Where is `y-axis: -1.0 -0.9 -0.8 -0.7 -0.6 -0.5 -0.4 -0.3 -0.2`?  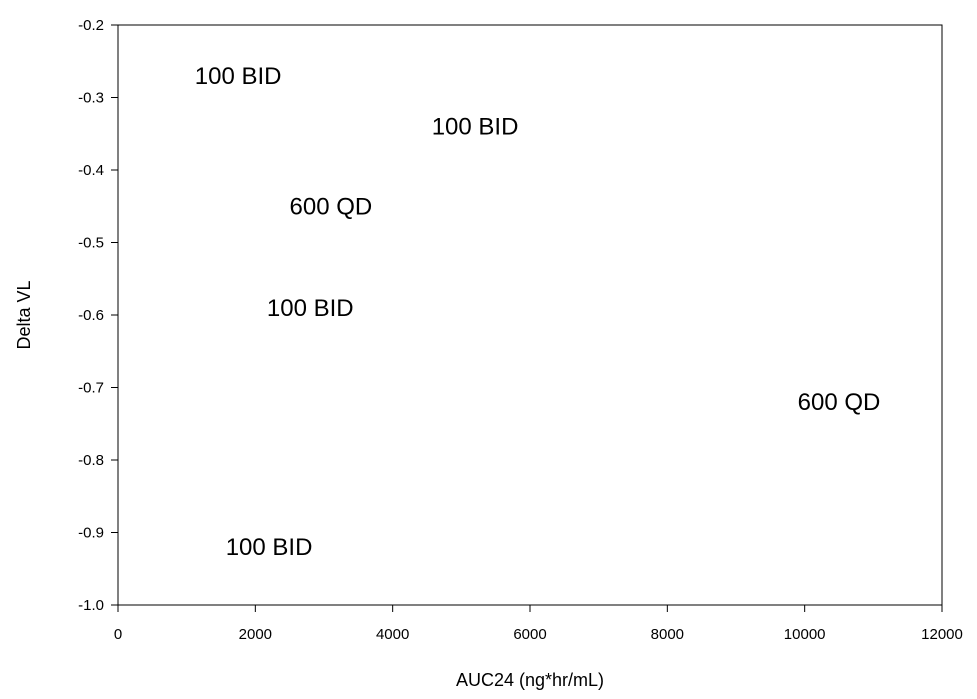 y-axis: -1.0 -0.9 -0.8 -0.7 -0.6 -0.5 -0.4 -0.3 -0.2 is located at coordinates (98, 315).